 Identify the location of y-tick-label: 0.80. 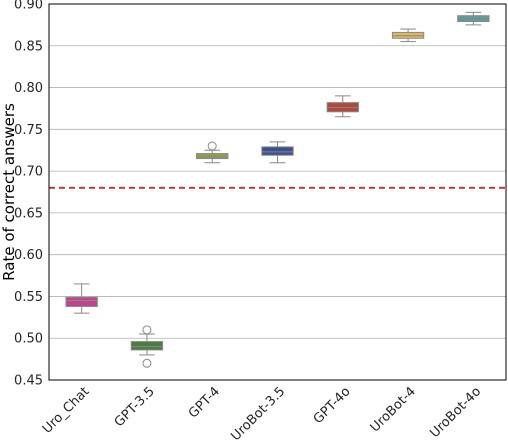
(28, 88).